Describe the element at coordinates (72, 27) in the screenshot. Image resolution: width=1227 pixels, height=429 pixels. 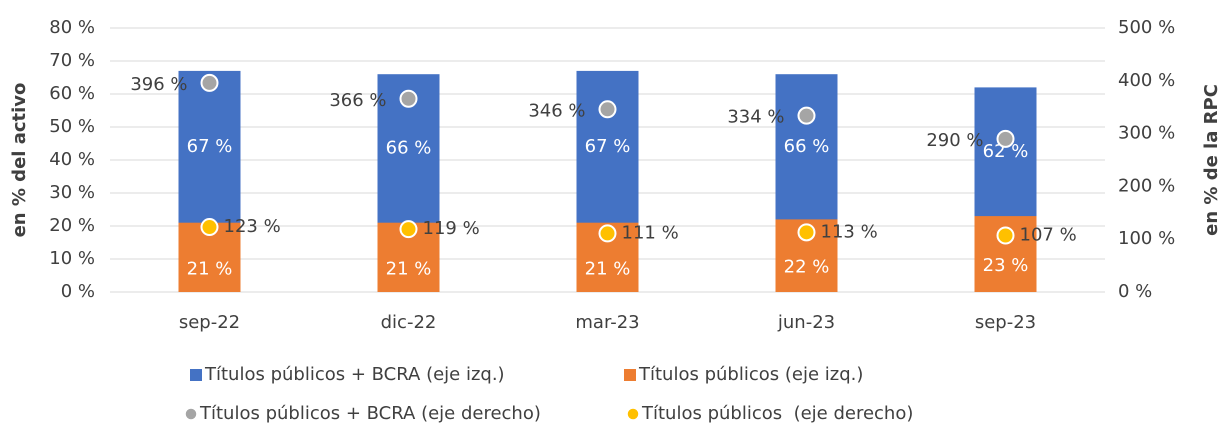
I see `y-tick-label: 80 %` at that location.